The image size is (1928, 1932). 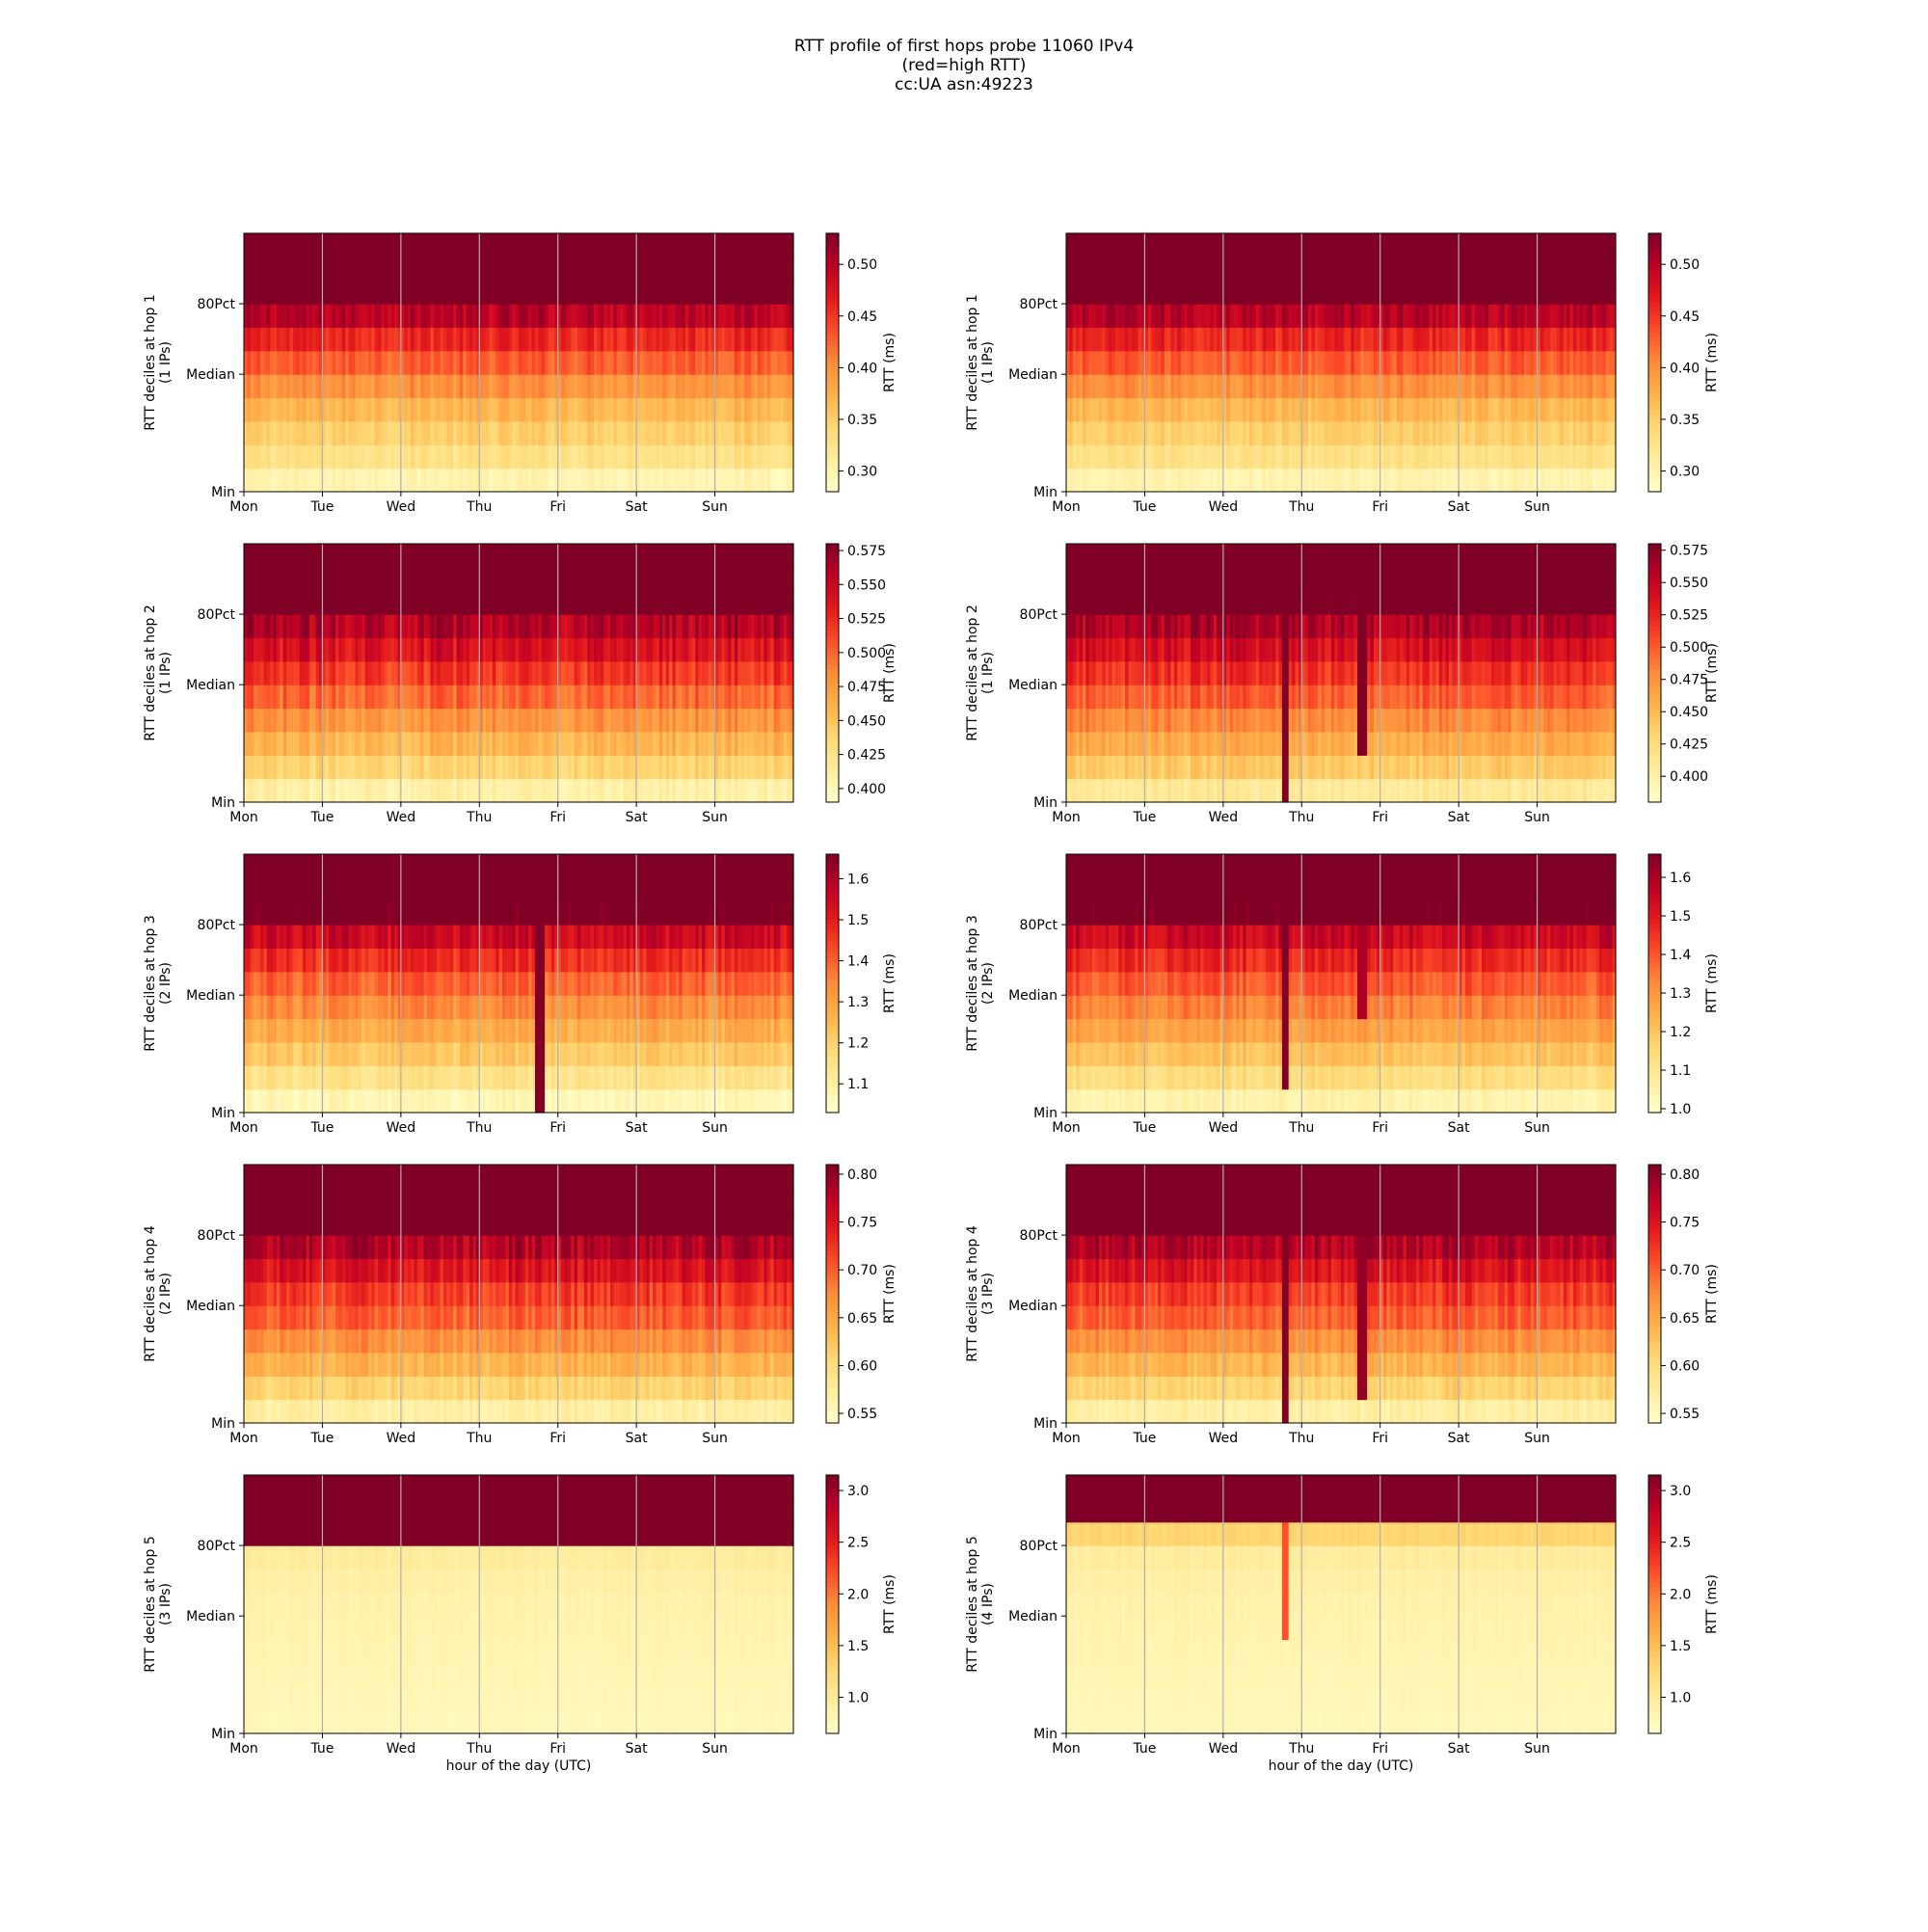 What do you see at coordinates (1459, 507) in the screenshot?
I see `x-tick-label: Sat` at bounding box center [1459, 507].